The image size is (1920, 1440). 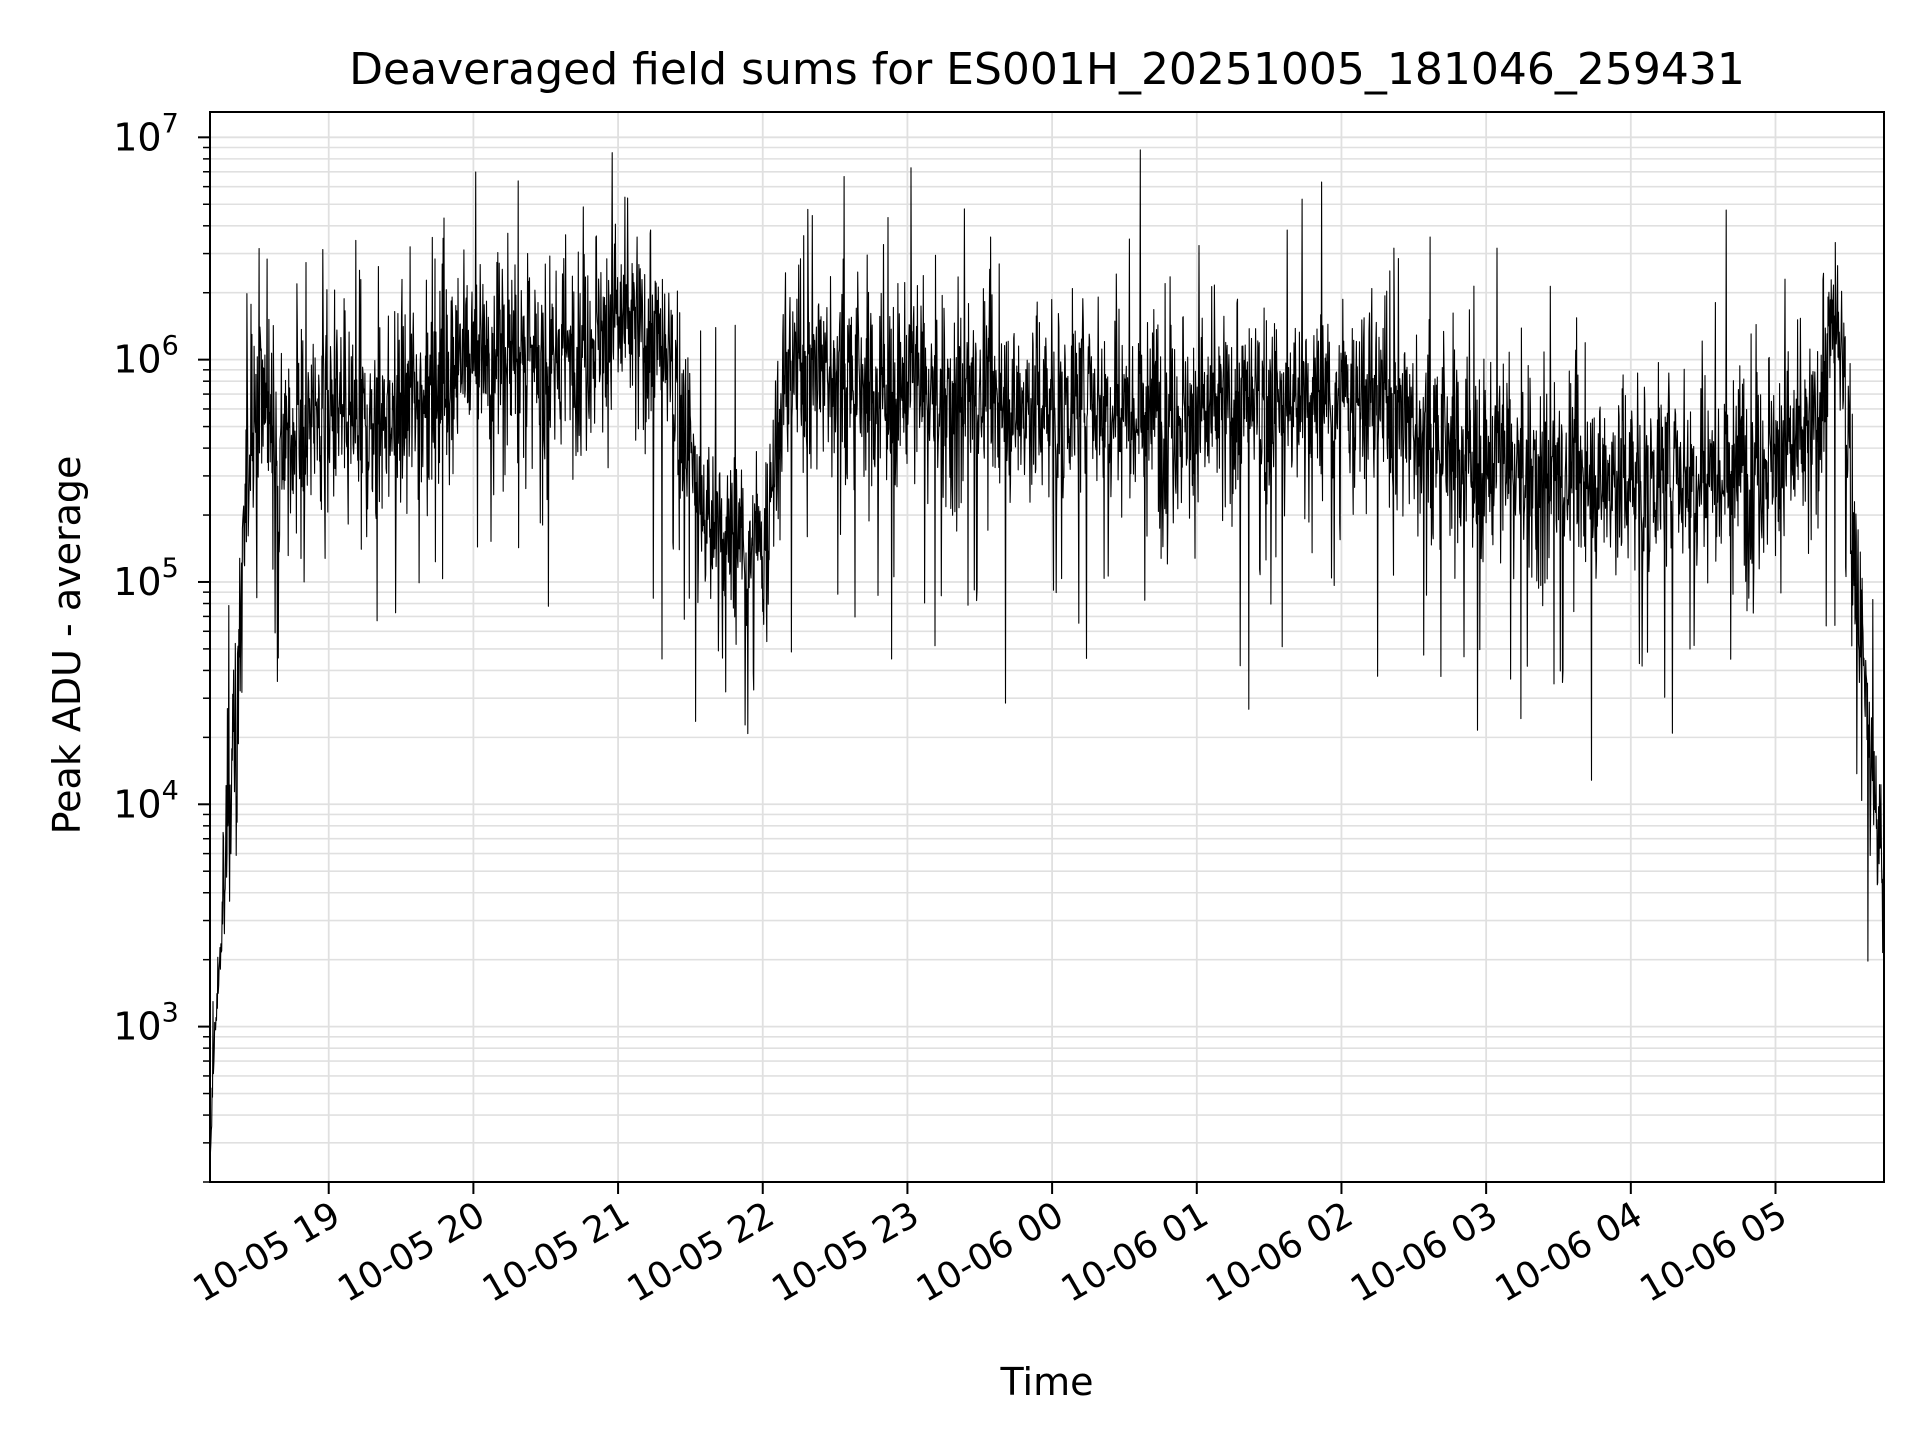 I want to click on y-axis-label: Peak ADU - average, so click(x=67, y=645).